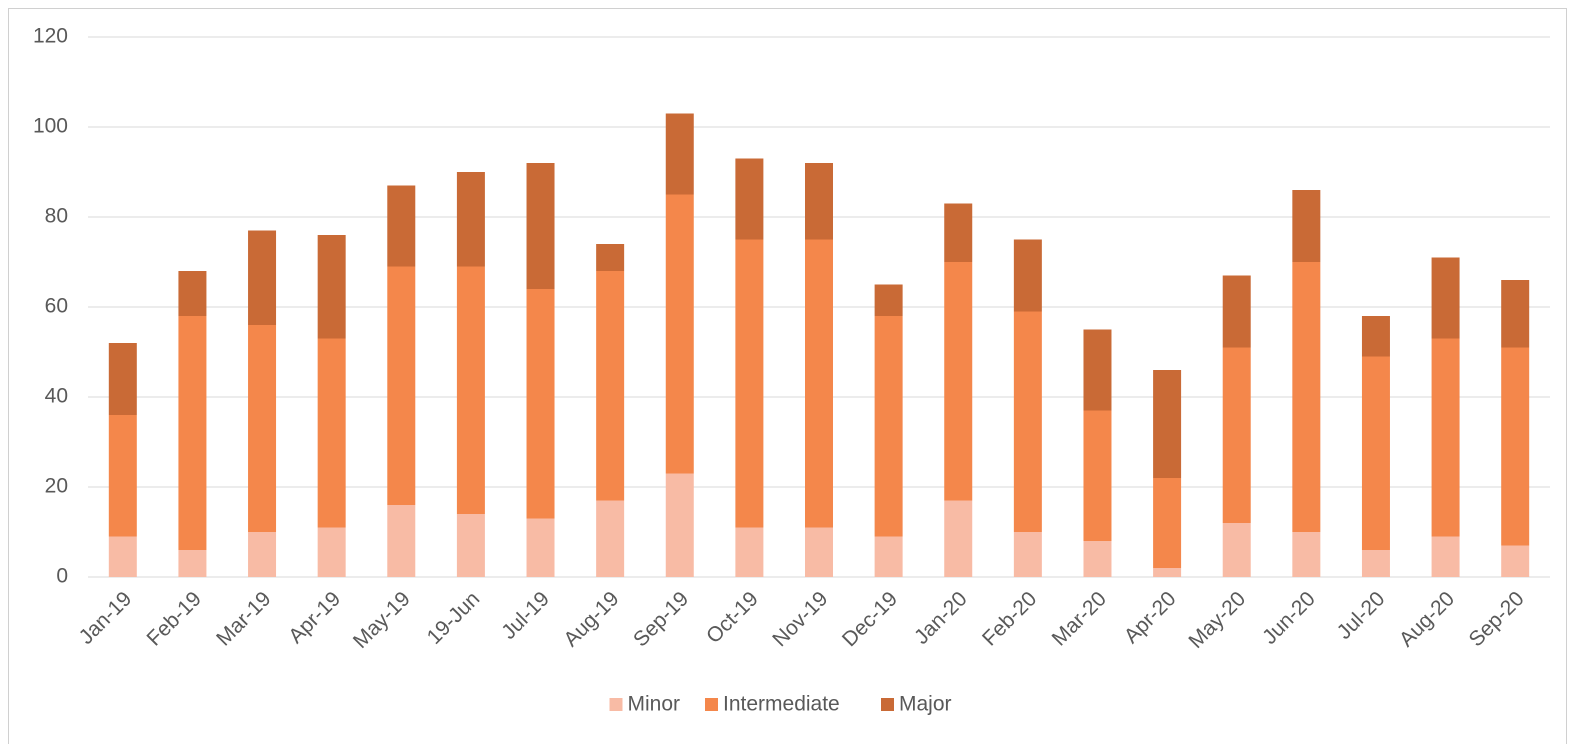 This screenshot has height=744, width=1582. What do you see at coordinates (56, 396) in the screenshot?
I see `y-tick-label: 40` at bounding box center [56, 396].